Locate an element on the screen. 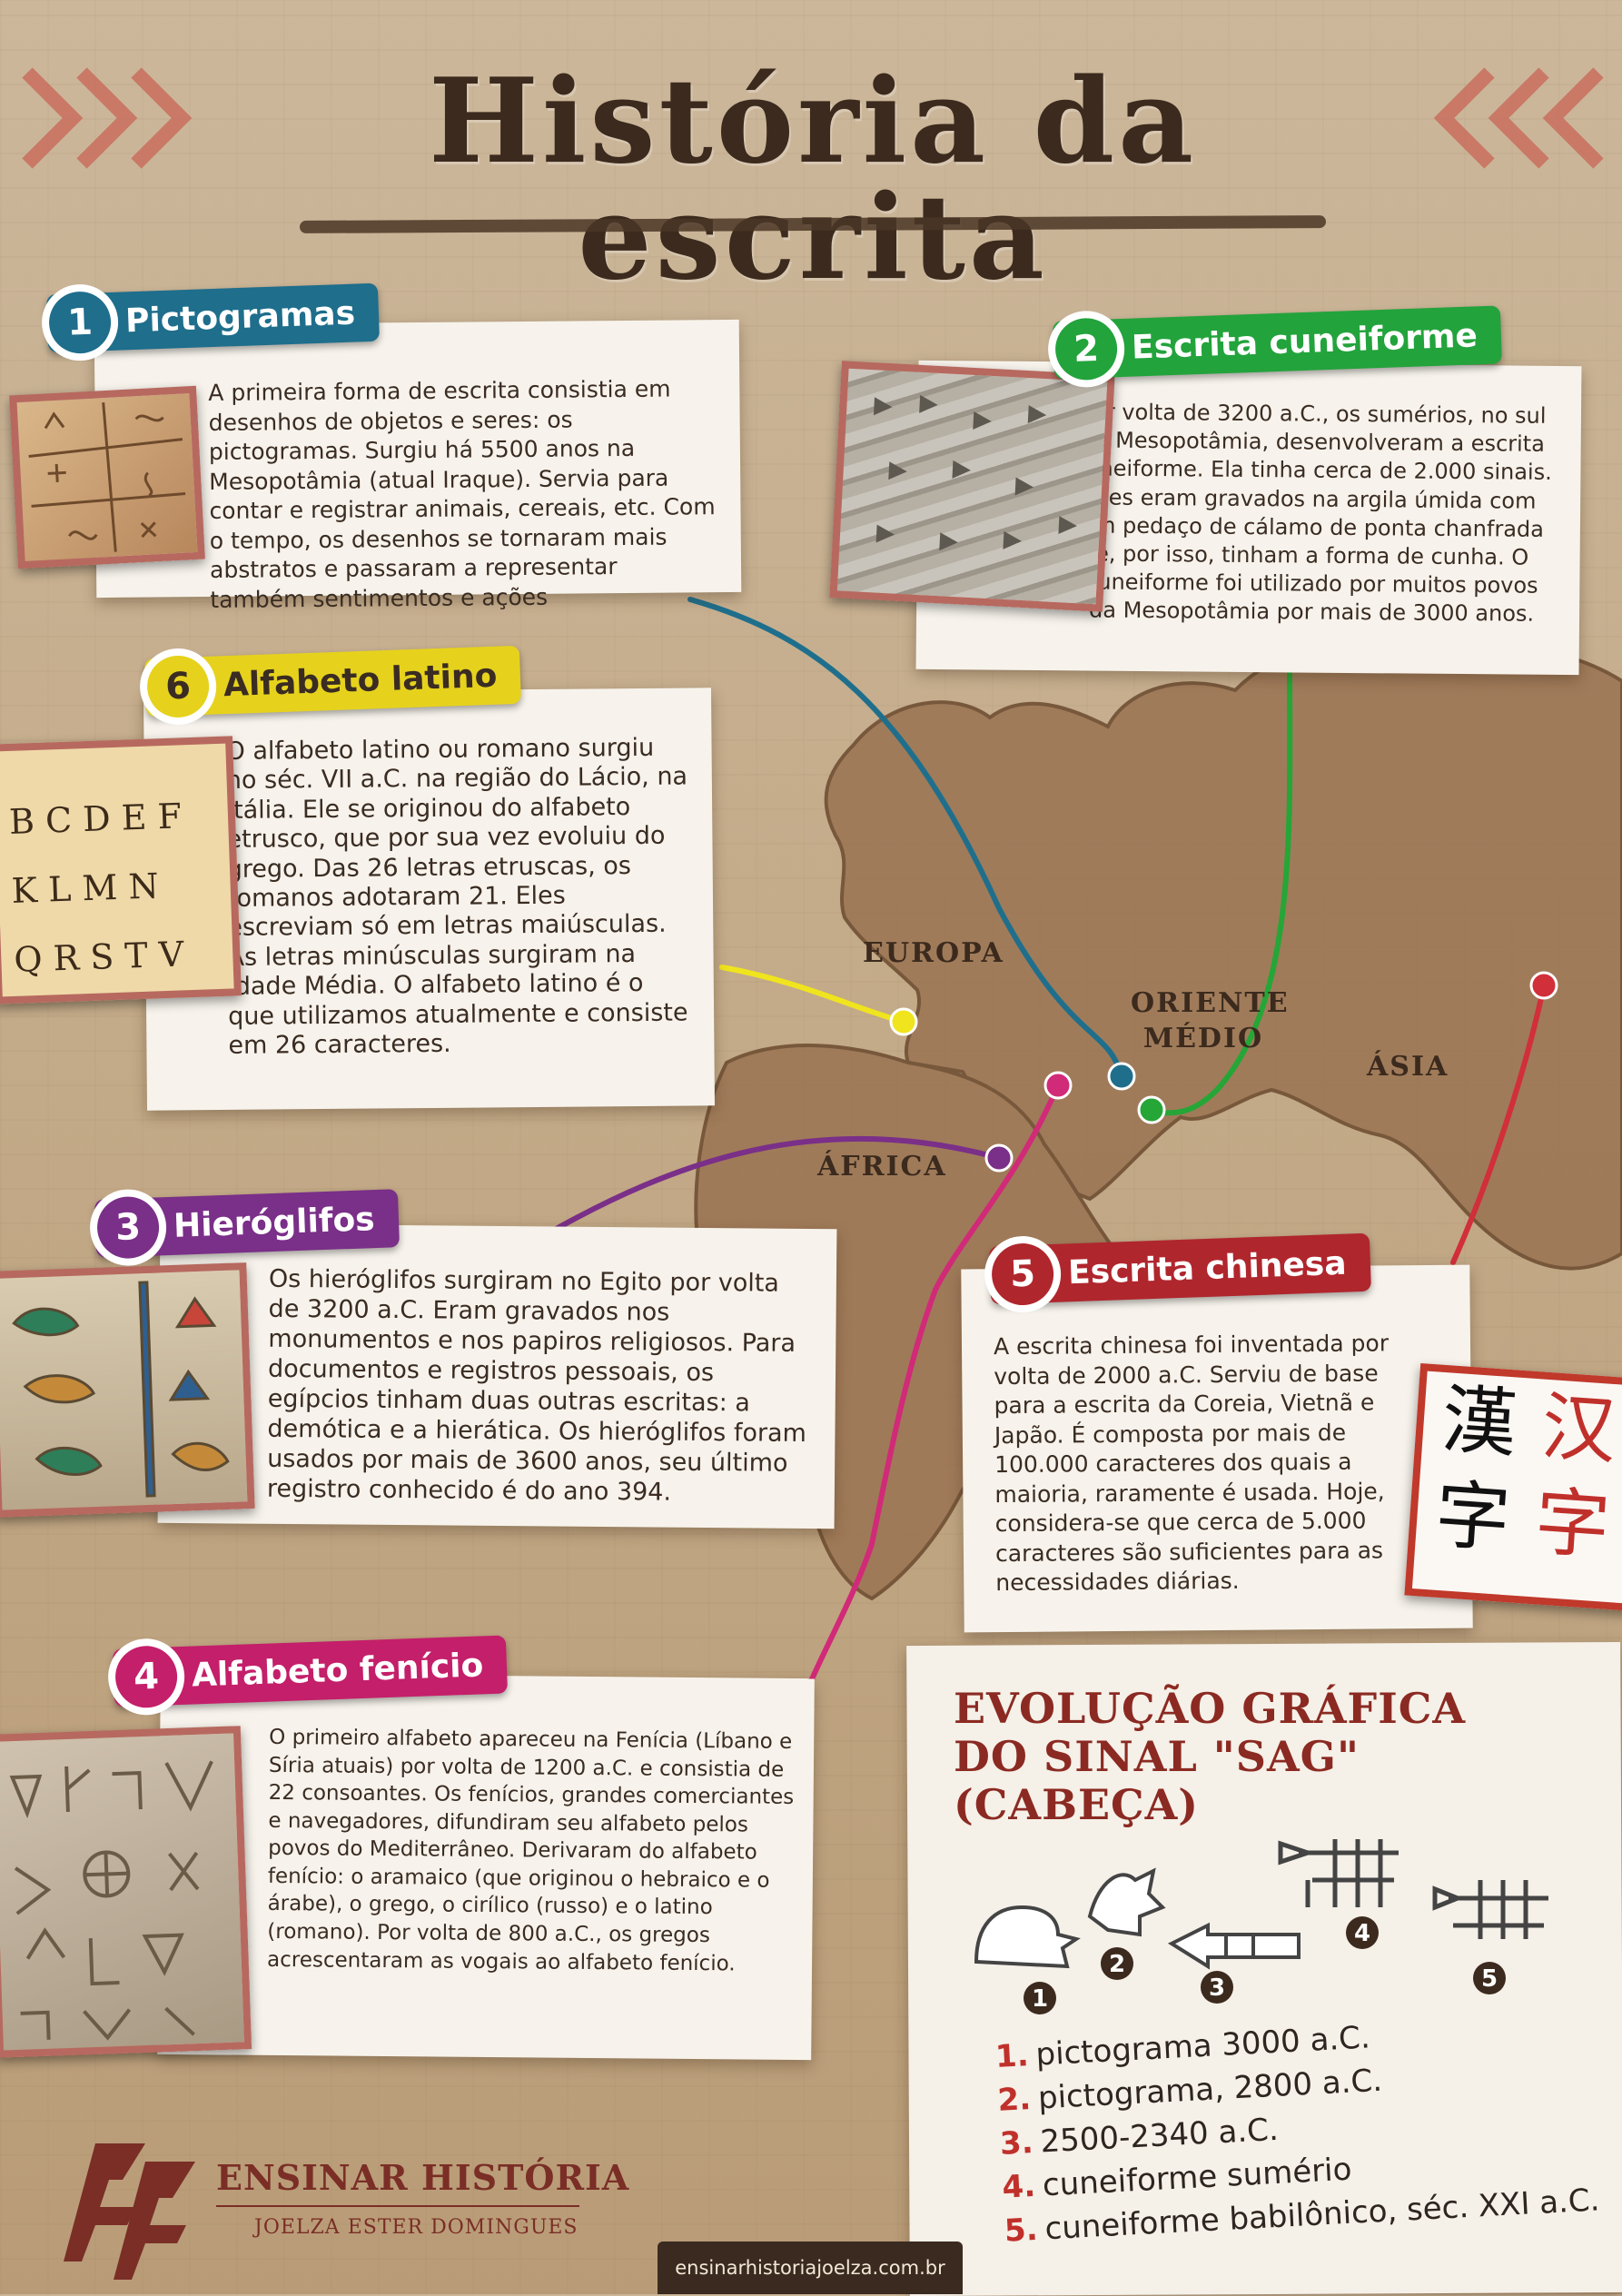 This screenshot has height=2296, width=1622. chinese-characters-image: 漢 汉 字 字 is located at coordinates (1513, 1487).